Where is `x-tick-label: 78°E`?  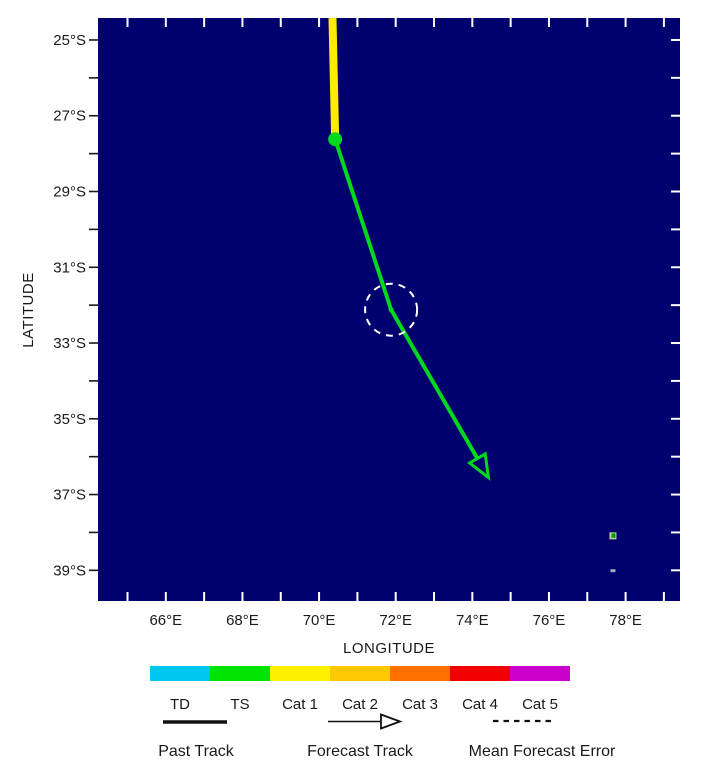 x-tick-label: 78°E is located at coordinates (625, 620).